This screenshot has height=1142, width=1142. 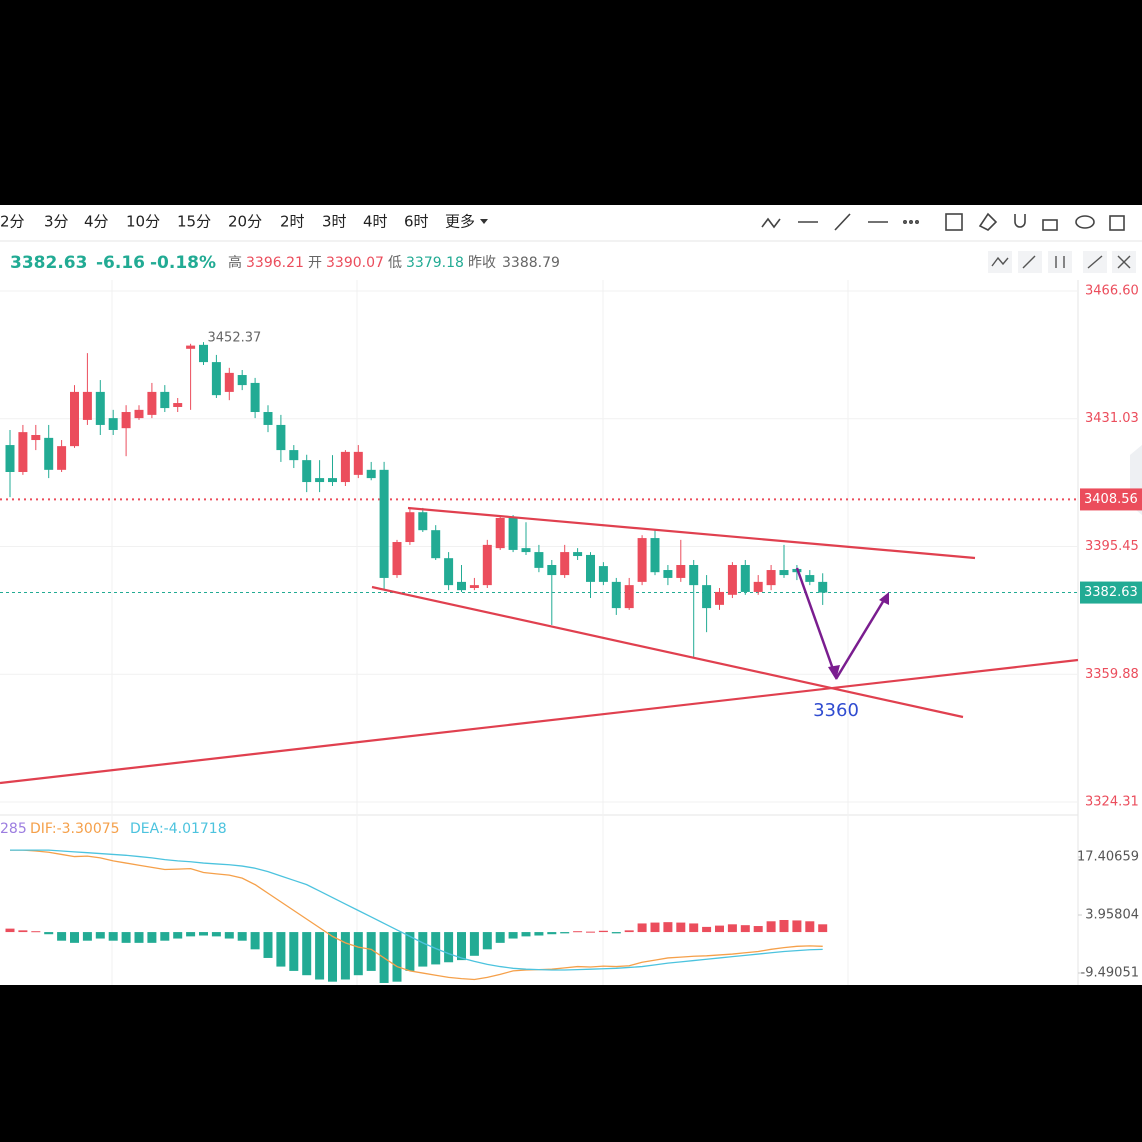 What do you see at coordinates (395, 263) in the screenshot?
I see `low-label: 低` at bounding box center [395, 263].